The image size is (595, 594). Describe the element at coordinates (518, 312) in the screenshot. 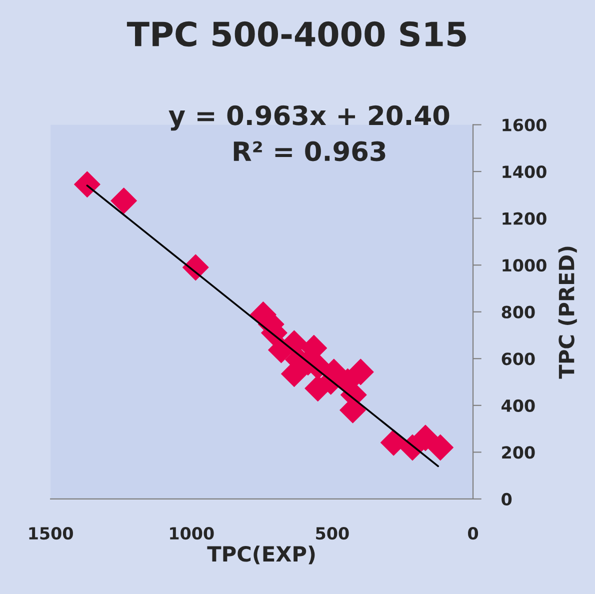

I see `y-tick-label: 800` at that location.